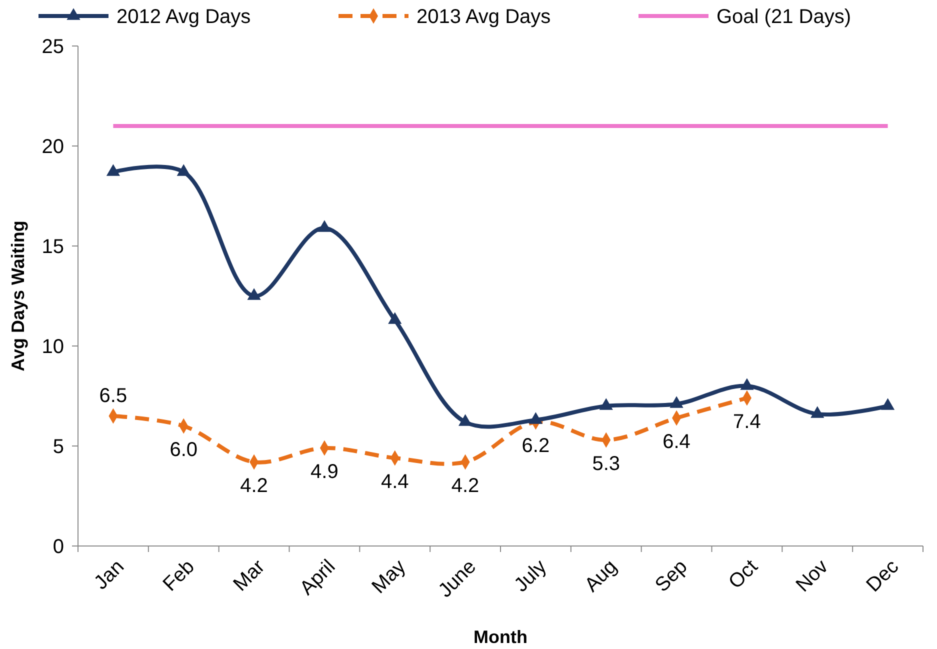 The height and width of the screenshot is (649, 937). Describe the element at coordinates (249, 575) in the screenshot. I see `x-tick-label: Mar` at that location.